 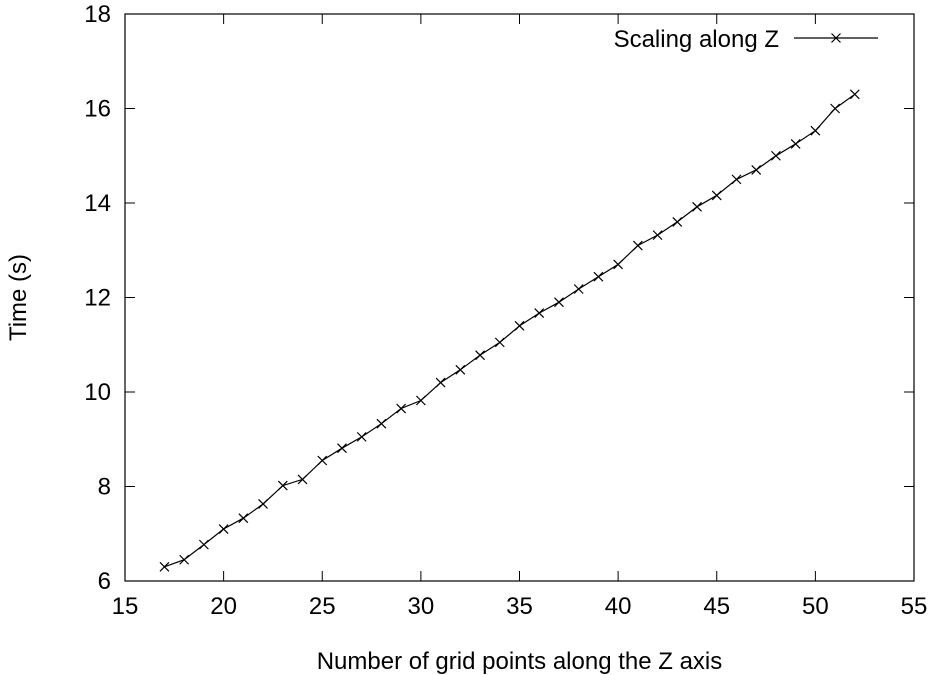 What do you see at coordinates (97, 14) in the screenshot?
I see `y-tick-label: 18` at bounding box center [97, 14].